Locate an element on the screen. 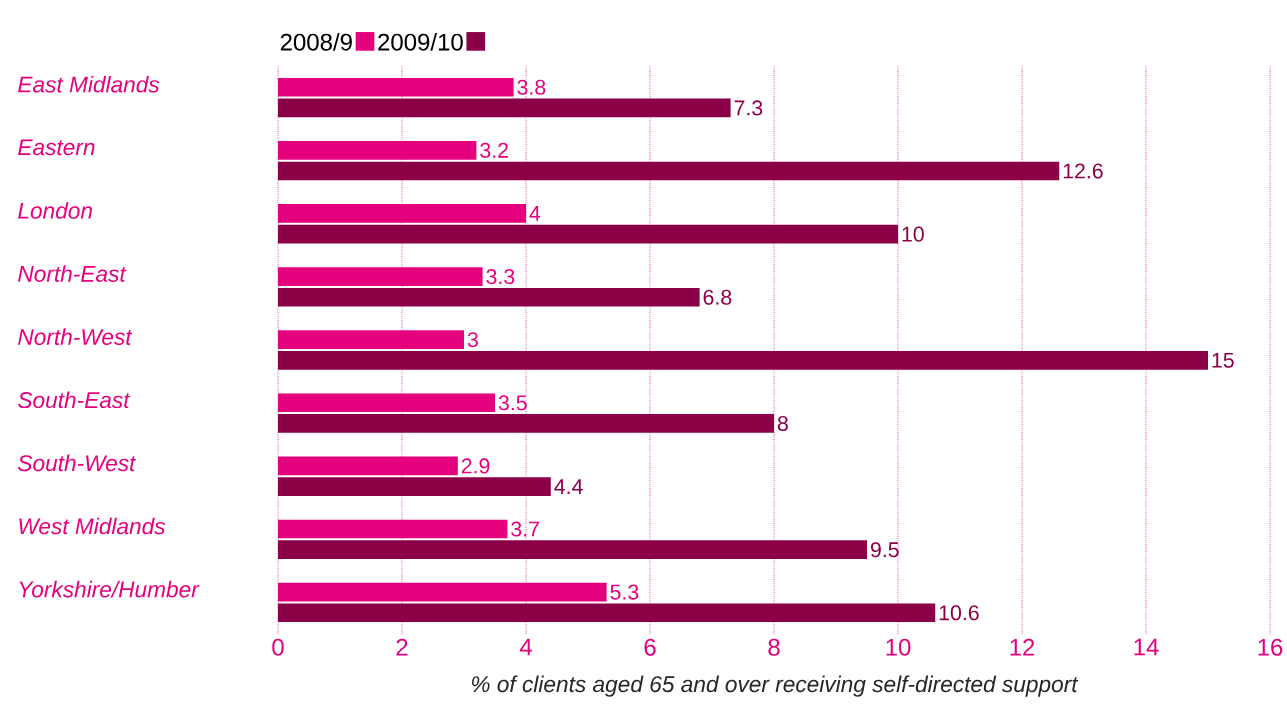 The height and width of the screenshot is (722, 1287). y-tick-label: Eastern is located at coordinates (56, 147).